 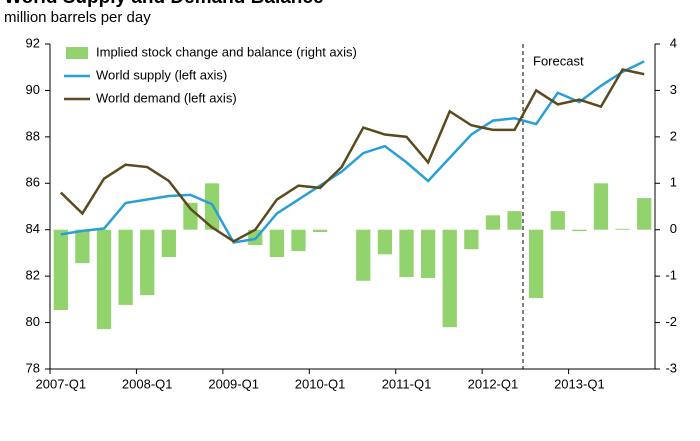 What do you see at coordinates (161, 74) in the screenshot?
I see `legend-label: World supply (left axis)` at bounding box center [161, 74].